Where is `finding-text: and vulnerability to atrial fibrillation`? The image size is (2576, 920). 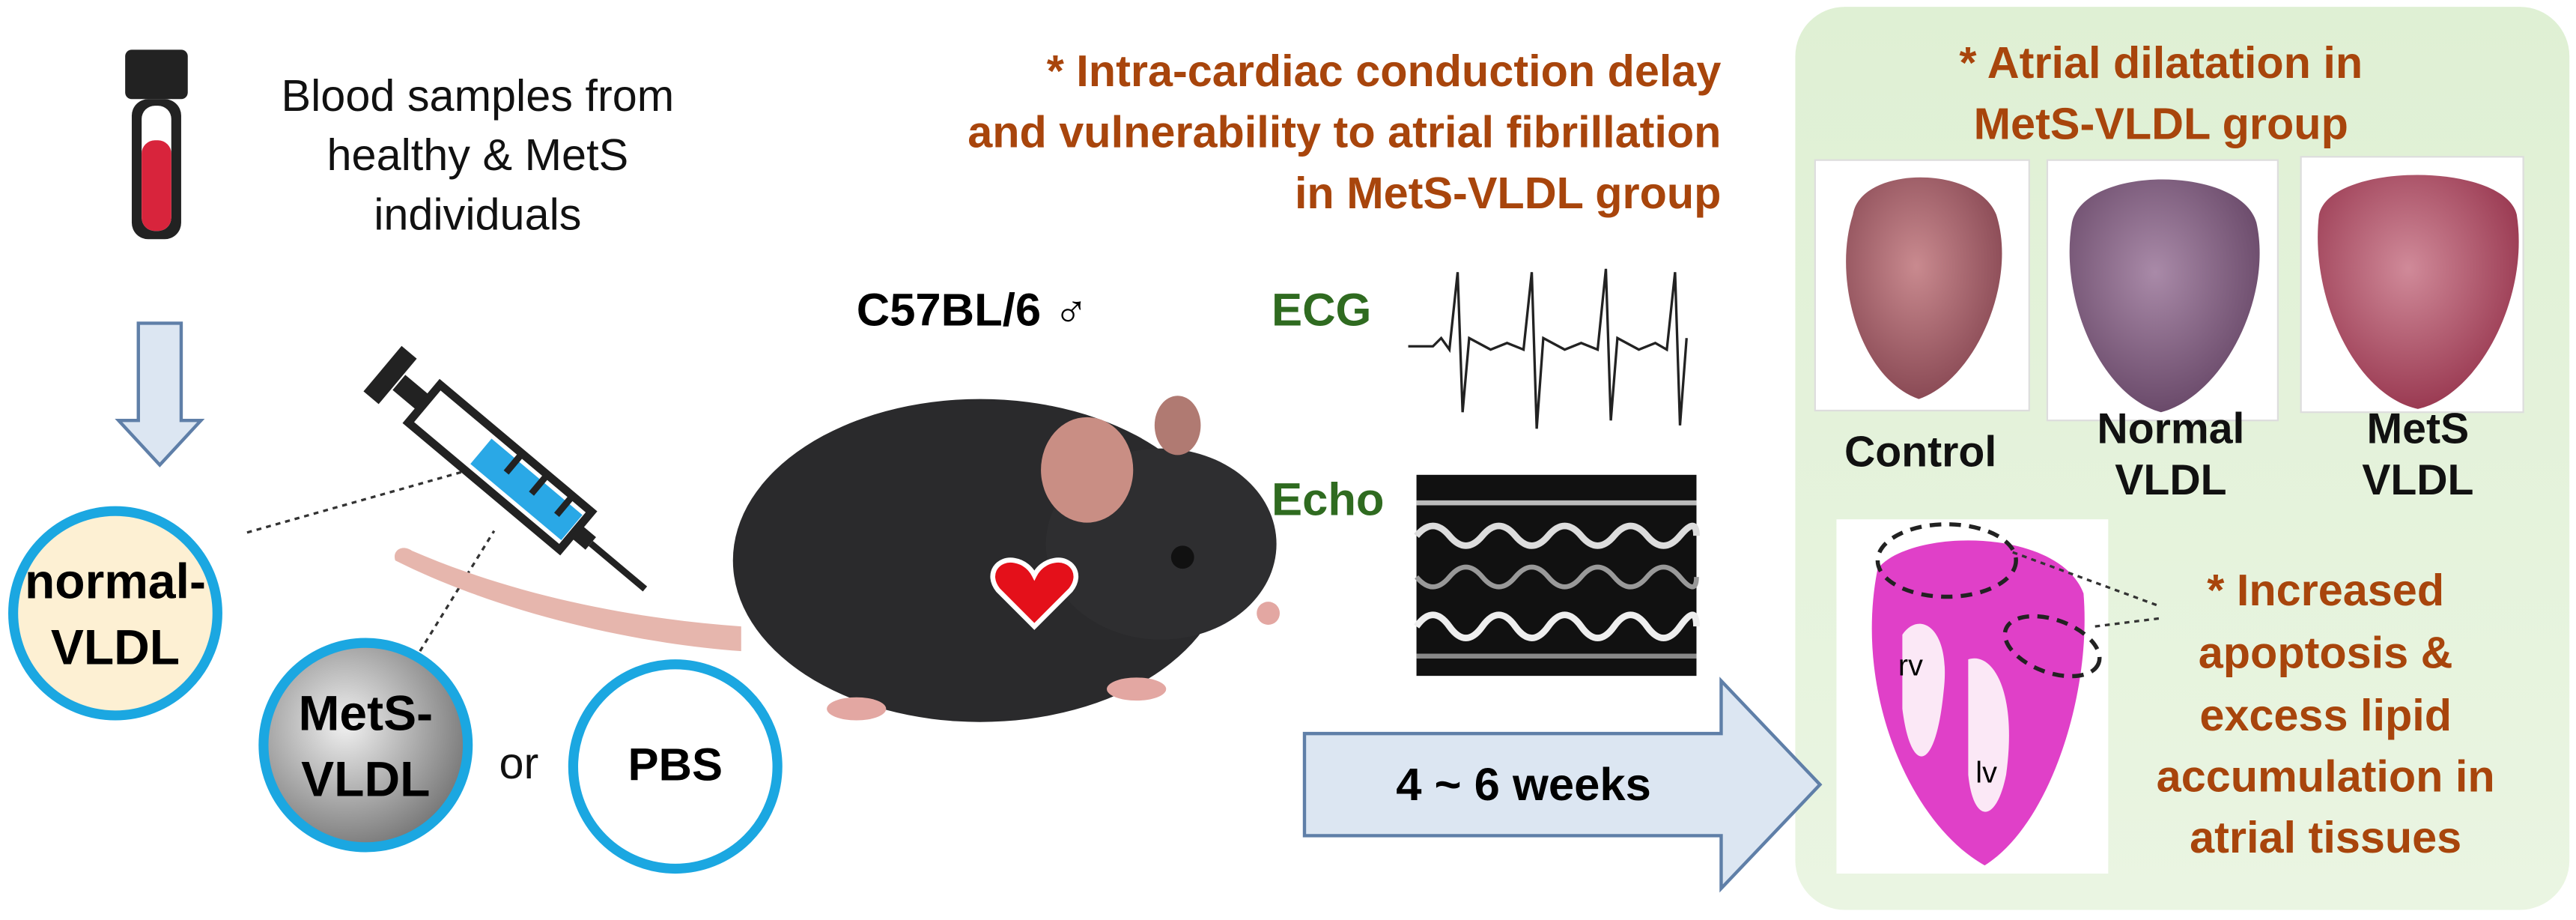 finding-text: and vulnerability to atrial fibrillation is located at coordinates (1344, 131).